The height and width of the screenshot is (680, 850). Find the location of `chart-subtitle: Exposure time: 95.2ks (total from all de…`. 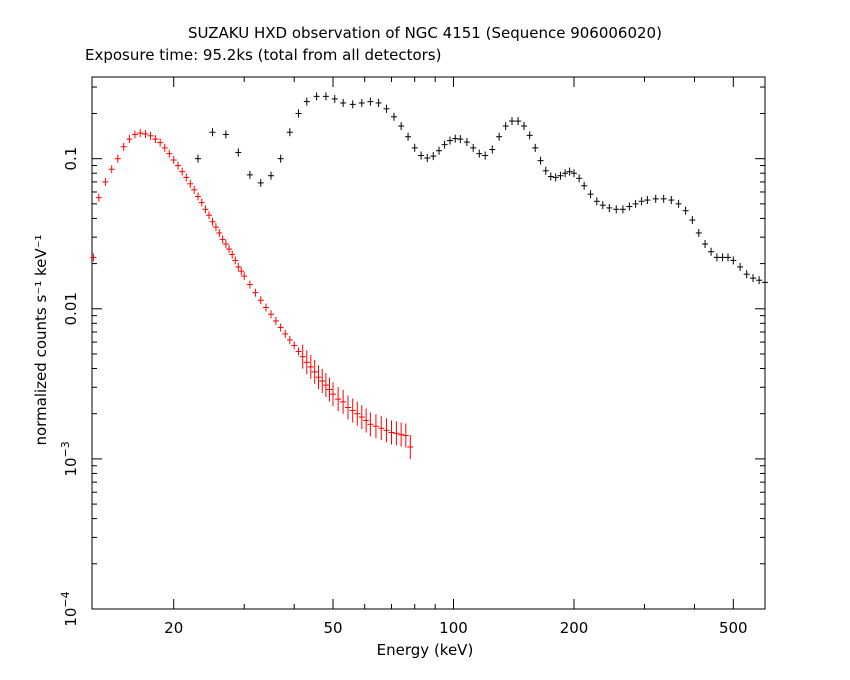

chart-subtitle: Exposure time: 95.2ks (total from all de… is located at coordinates (263, 55).